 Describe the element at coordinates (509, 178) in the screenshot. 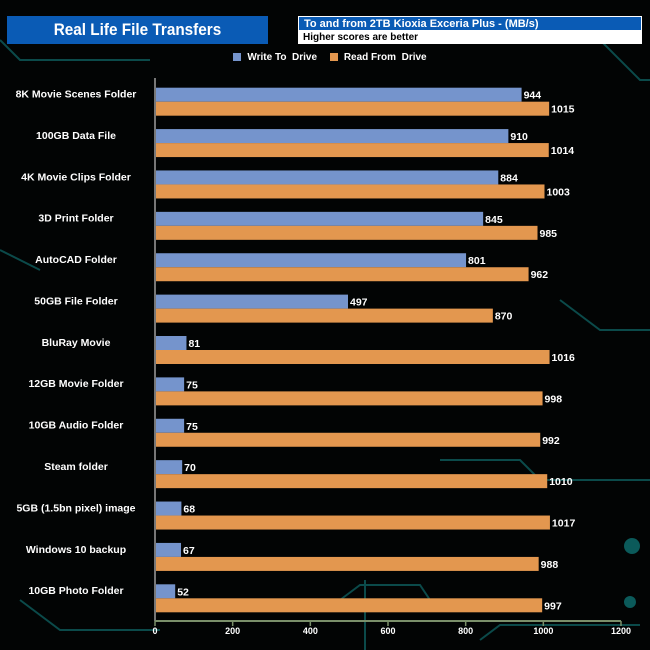

I see `data-label: 884` at that location.